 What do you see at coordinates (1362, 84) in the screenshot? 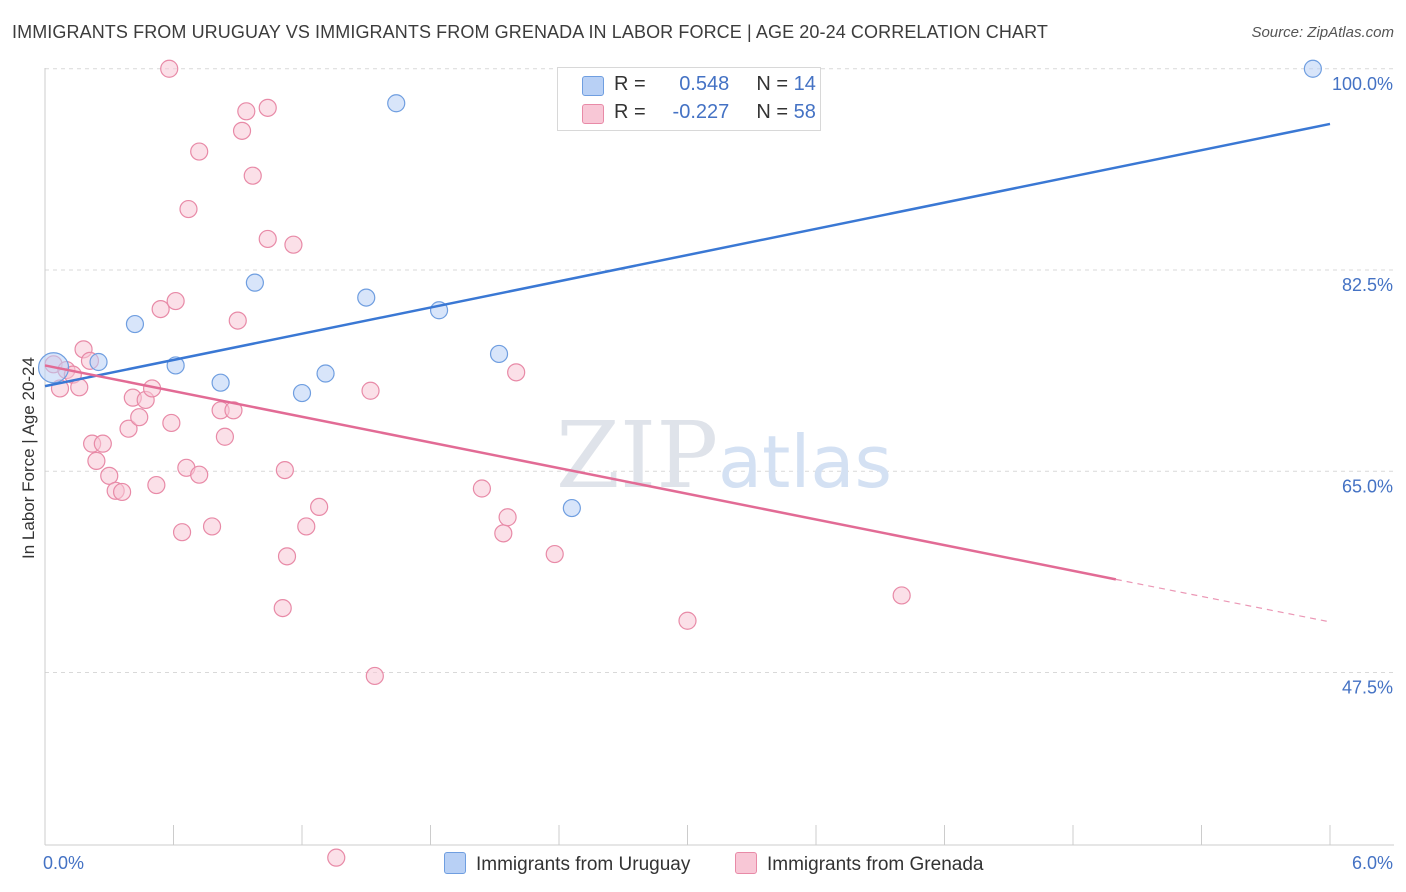
I see `y-tick-label: 100.0%` at bounding box center [1362, 84].